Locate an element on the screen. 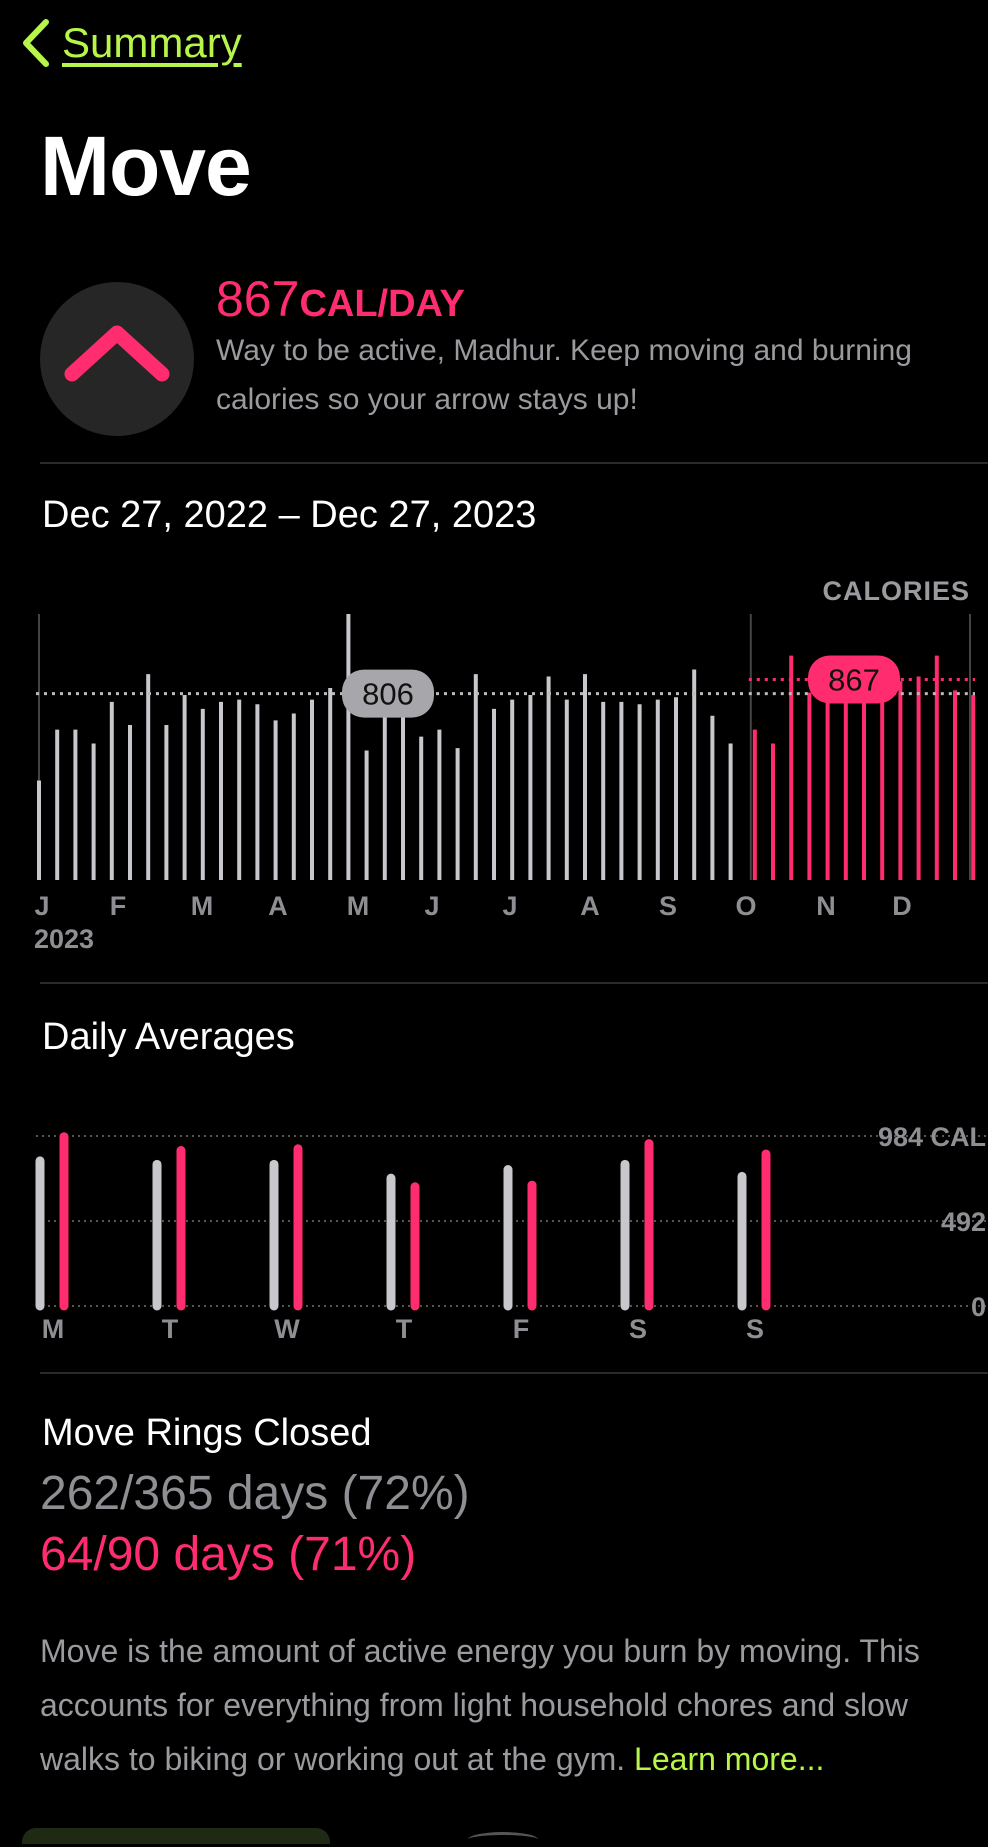 This screenshot has width=988, height=1847. year-label: 2023 is located at coordinates (64, 939).